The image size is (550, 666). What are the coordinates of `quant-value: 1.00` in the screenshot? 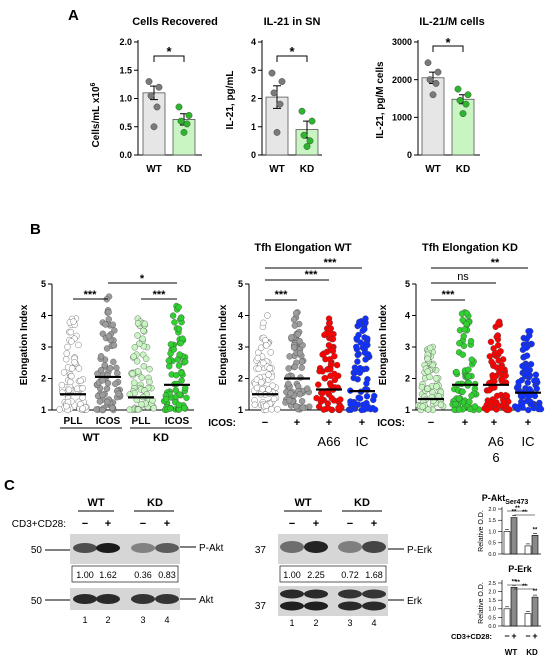 It's located at (85, 575).